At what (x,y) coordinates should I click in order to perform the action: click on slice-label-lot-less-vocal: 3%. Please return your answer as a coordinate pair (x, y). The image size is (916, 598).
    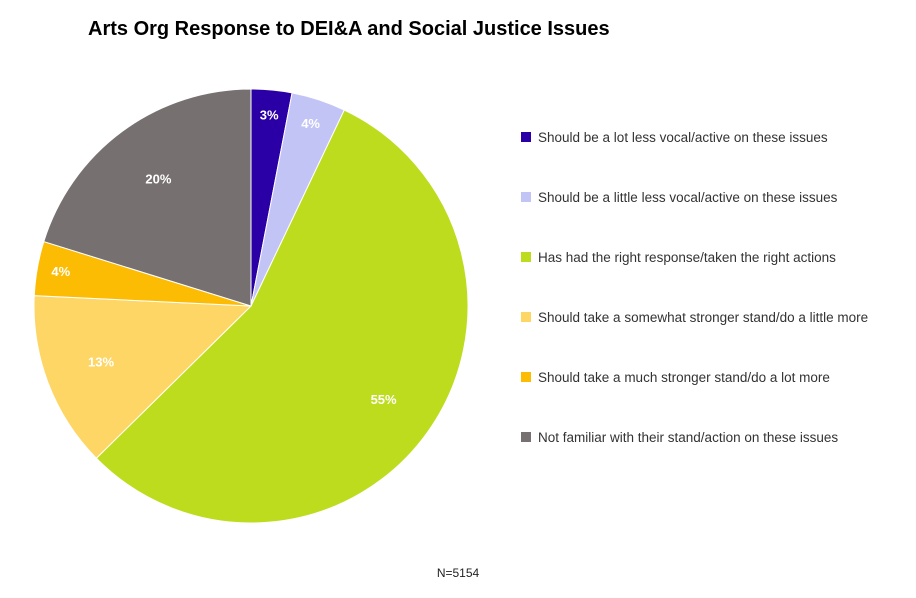
    Looking at the image, I should click on (269, 114).